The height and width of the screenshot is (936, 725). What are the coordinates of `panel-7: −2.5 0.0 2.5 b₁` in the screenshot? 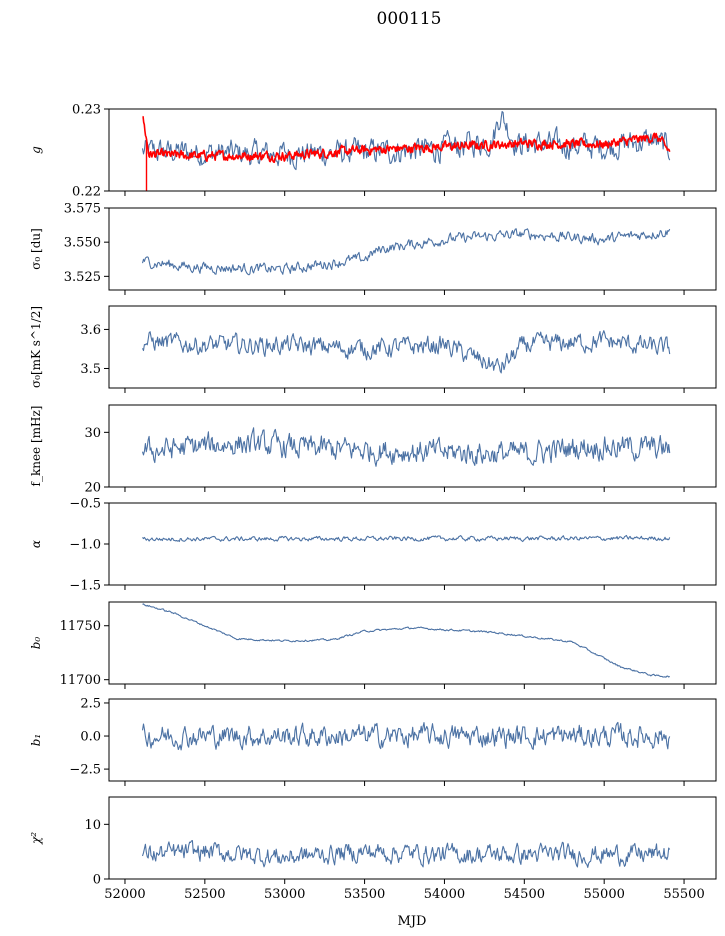 It's located at (373, 741).